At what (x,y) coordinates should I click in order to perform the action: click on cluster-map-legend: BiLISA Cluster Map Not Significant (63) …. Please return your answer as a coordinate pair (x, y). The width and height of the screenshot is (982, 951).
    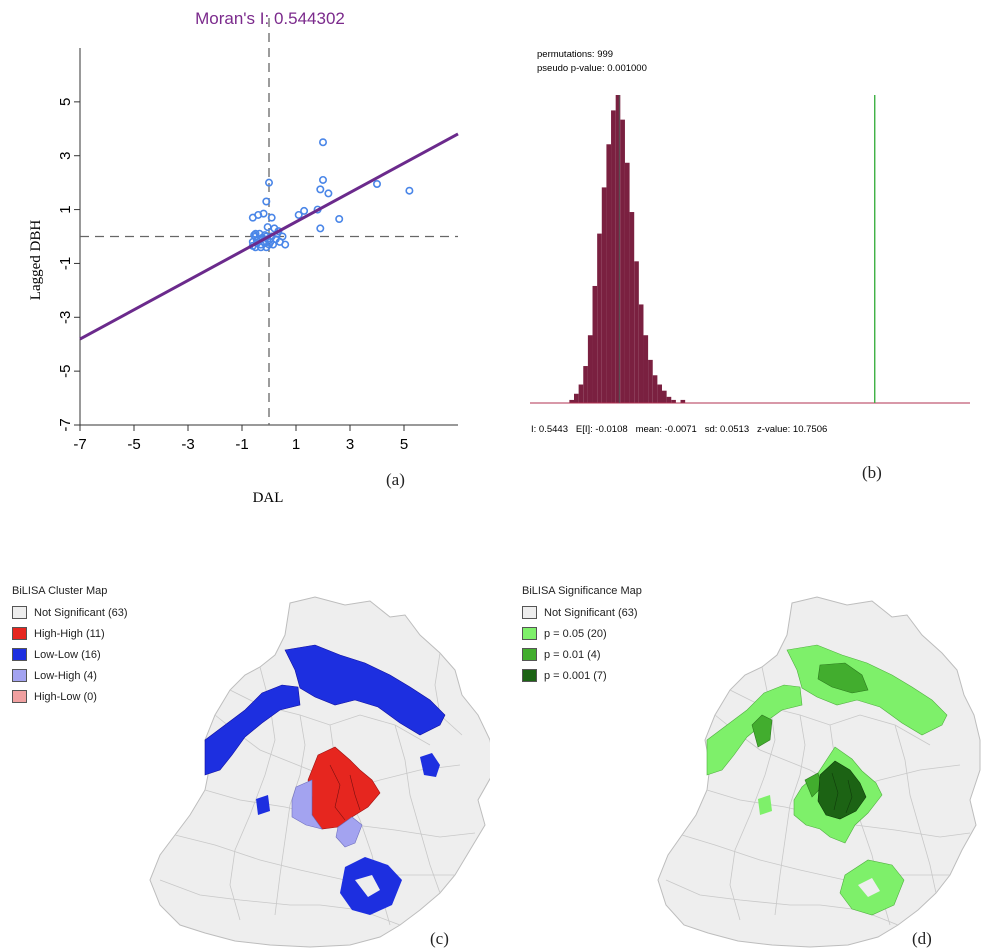
    Looking at the image, I should click on (70, 647).